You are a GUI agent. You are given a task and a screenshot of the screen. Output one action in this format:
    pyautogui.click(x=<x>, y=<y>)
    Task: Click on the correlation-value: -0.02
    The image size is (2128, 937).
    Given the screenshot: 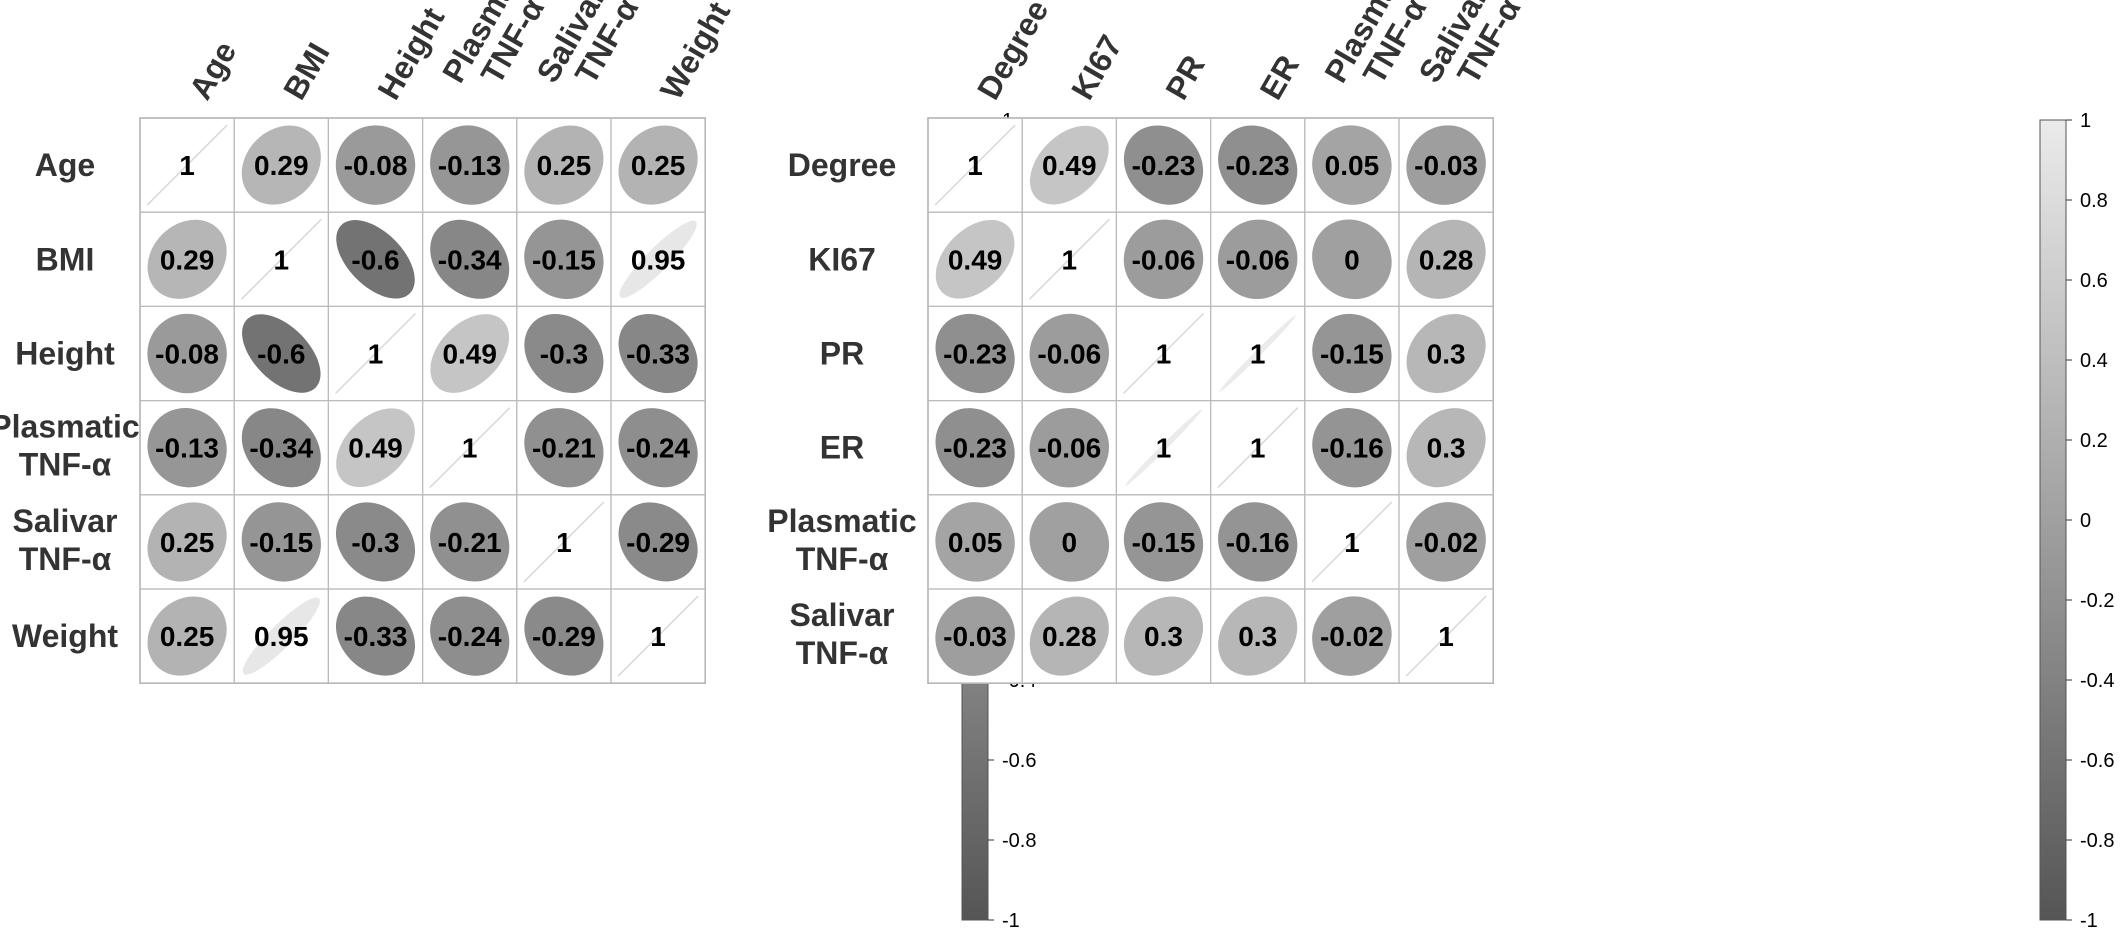 What is the action you would take?
    pyautogui.click(x=1446, y=542)
    